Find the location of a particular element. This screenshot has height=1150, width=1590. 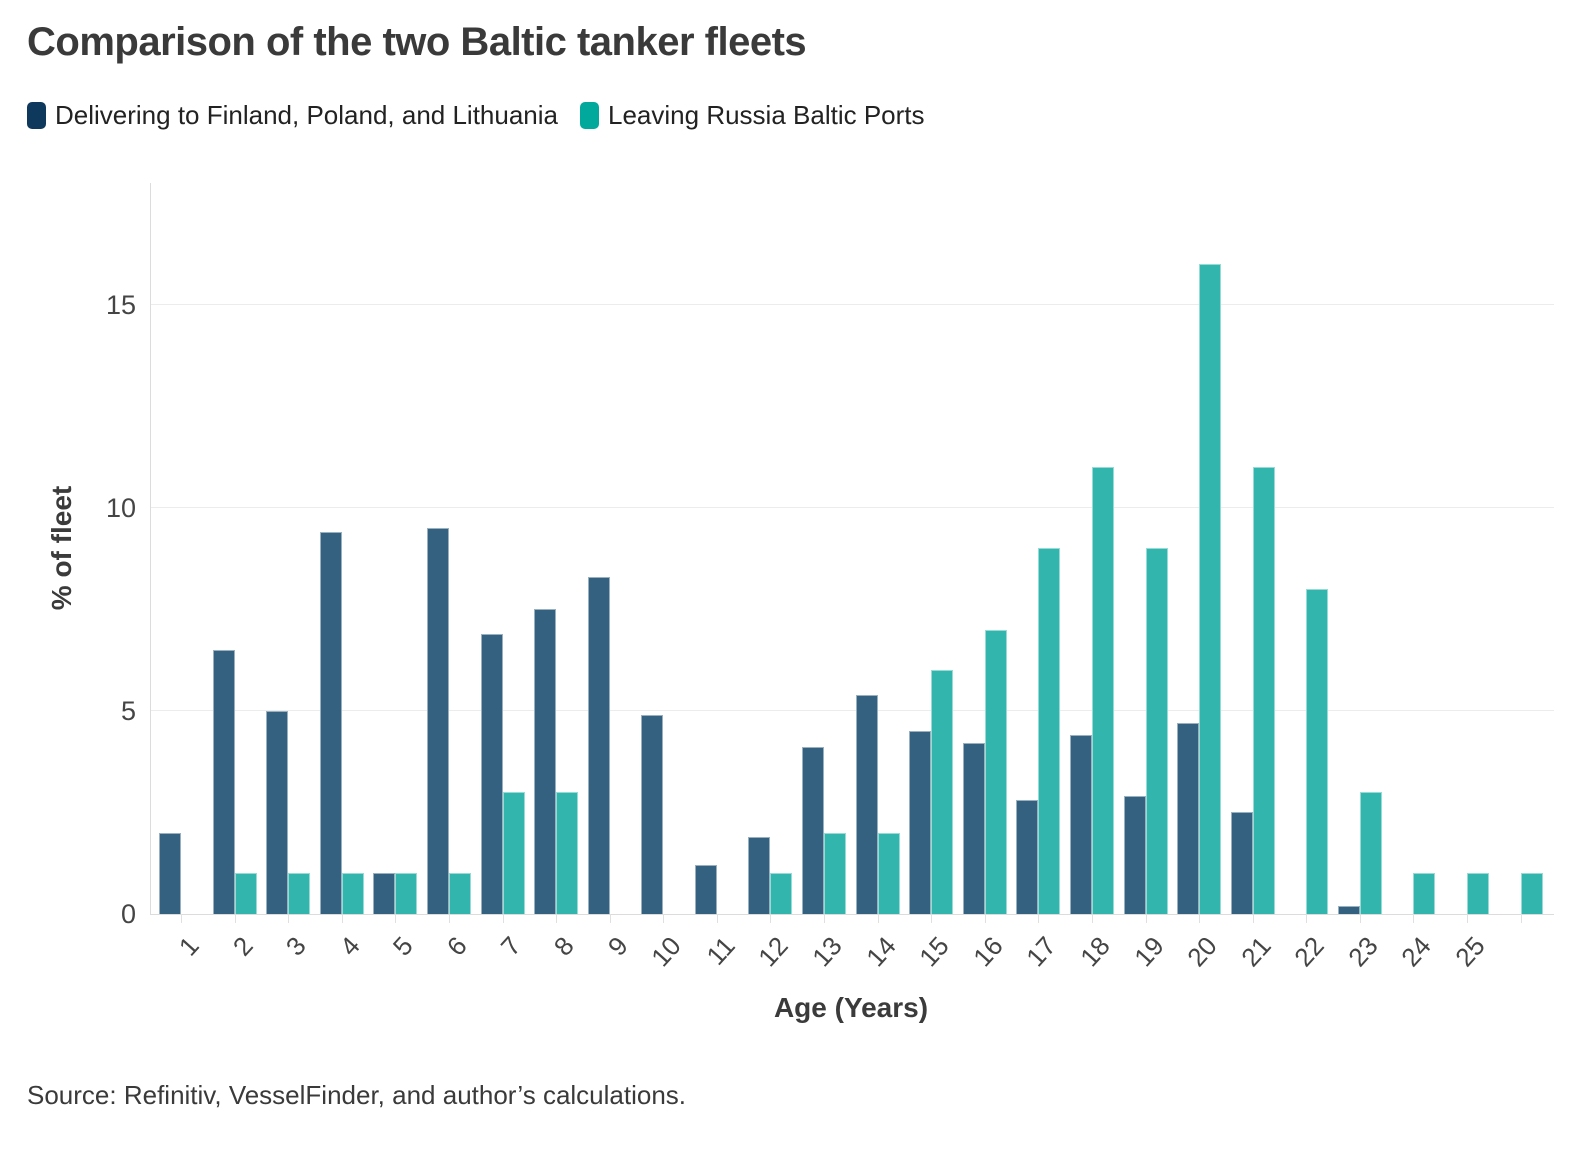

y-tick-label-5: 5 is located at coordinates (128, 710).